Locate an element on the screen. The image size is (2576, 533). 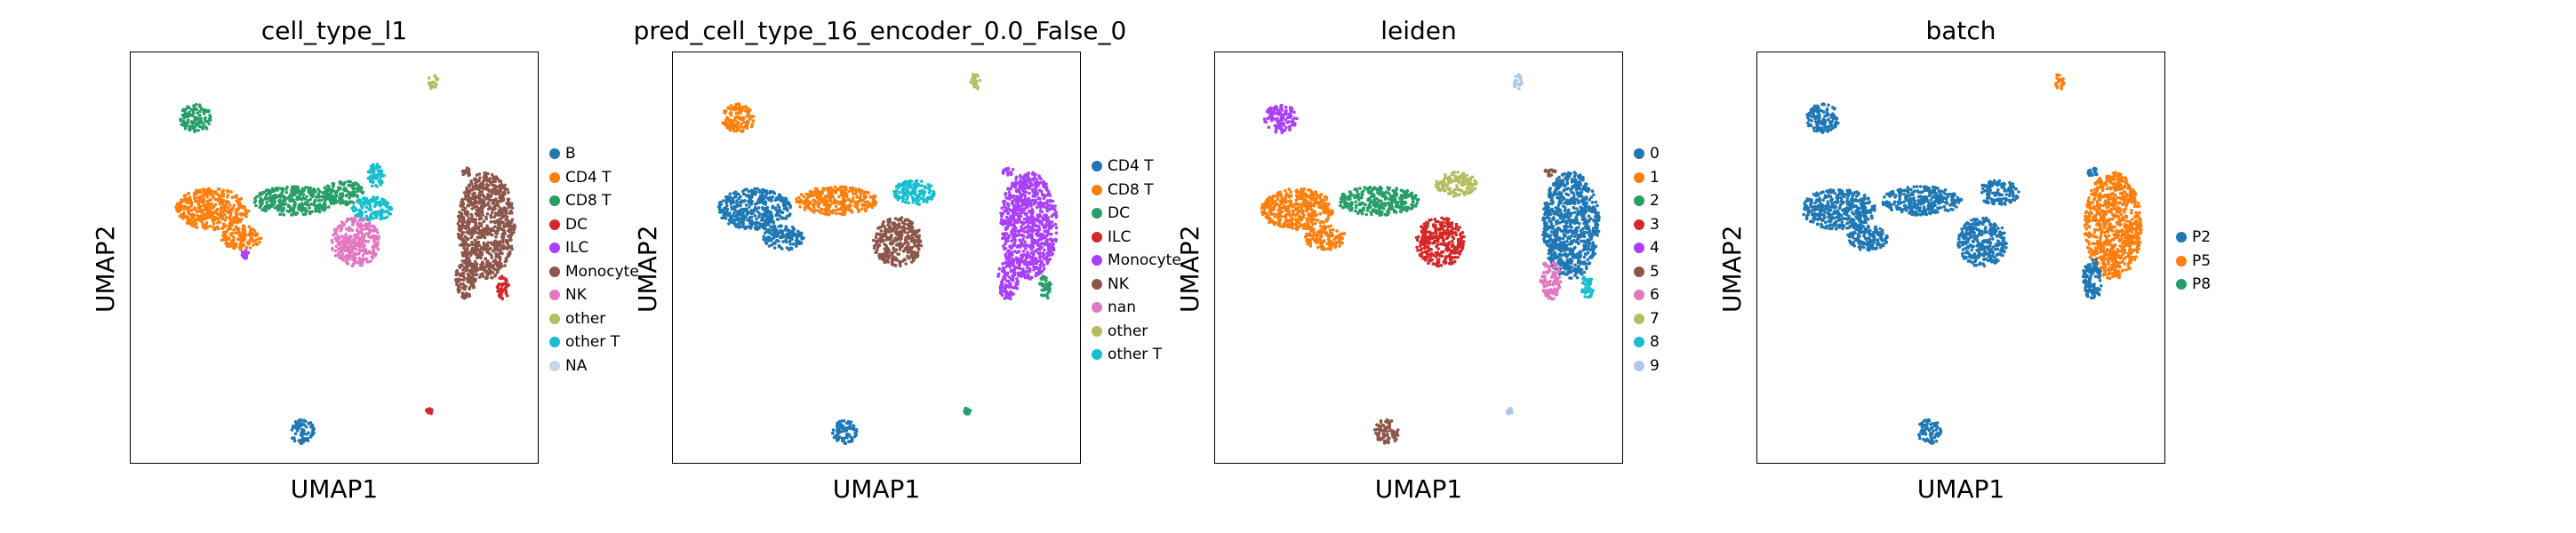
plot-area is located at coordinates (334, 258).